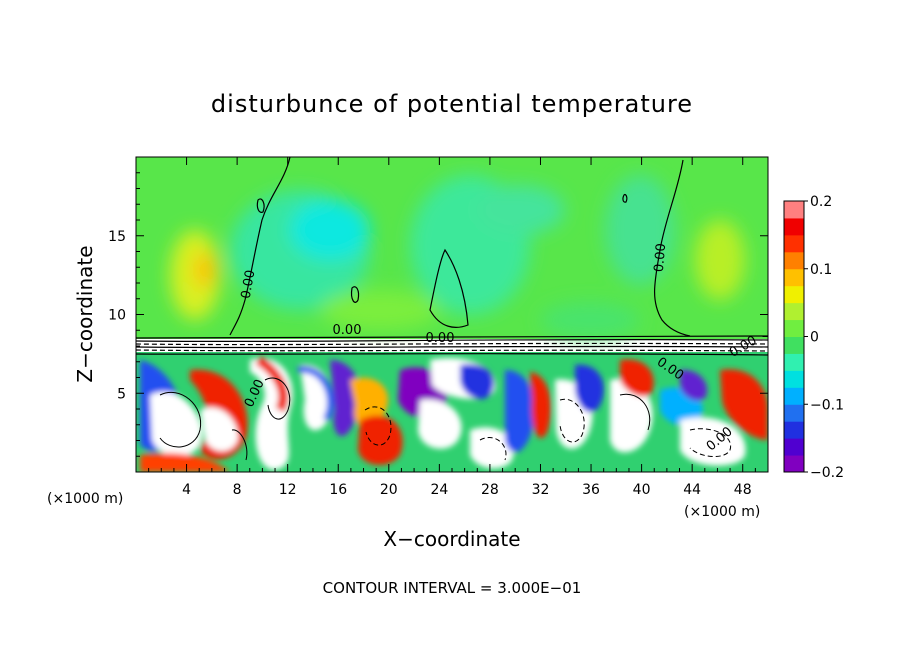 This screenshot has width=904, height=654. What do you see at coordinates (85, 499) in the screenshot?
I see `x-unit-label: (×1000 m)` at bounding box center [85, 499].